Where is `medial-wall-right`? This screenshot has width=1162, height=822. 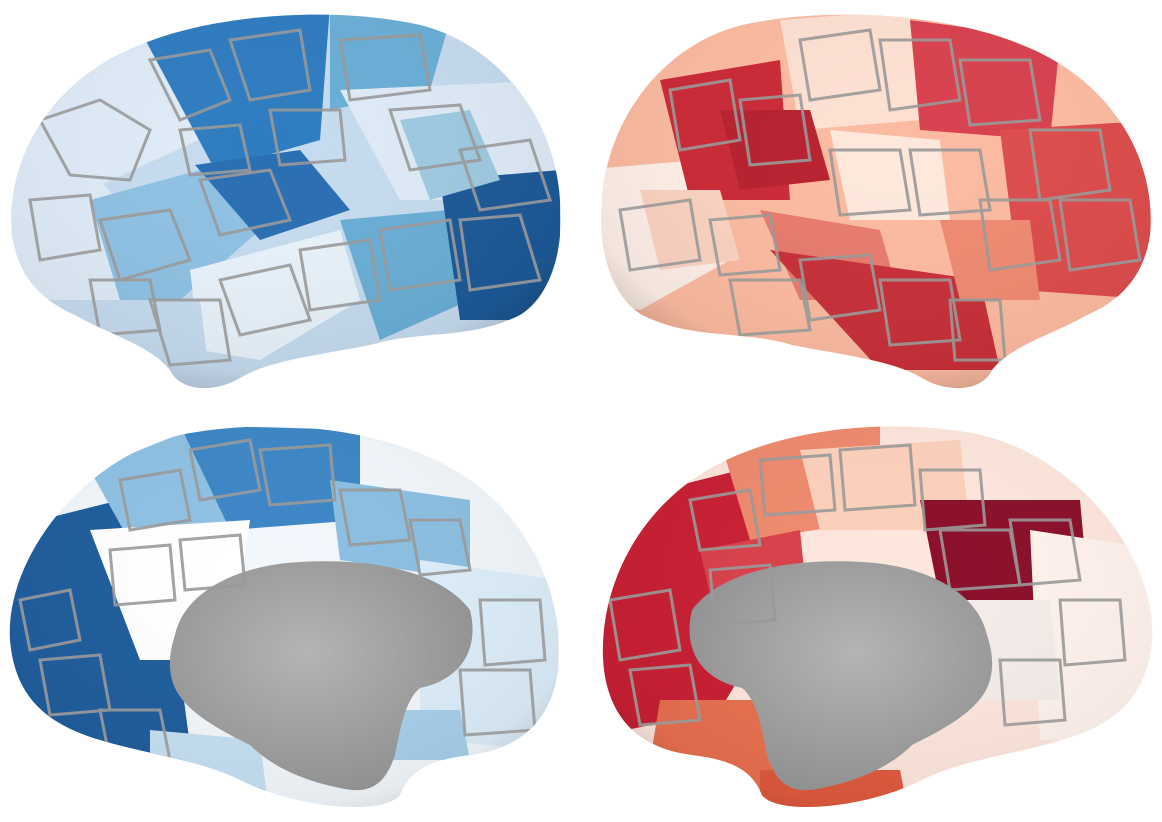
medial-wall-right is located at coordinates (841, 676).